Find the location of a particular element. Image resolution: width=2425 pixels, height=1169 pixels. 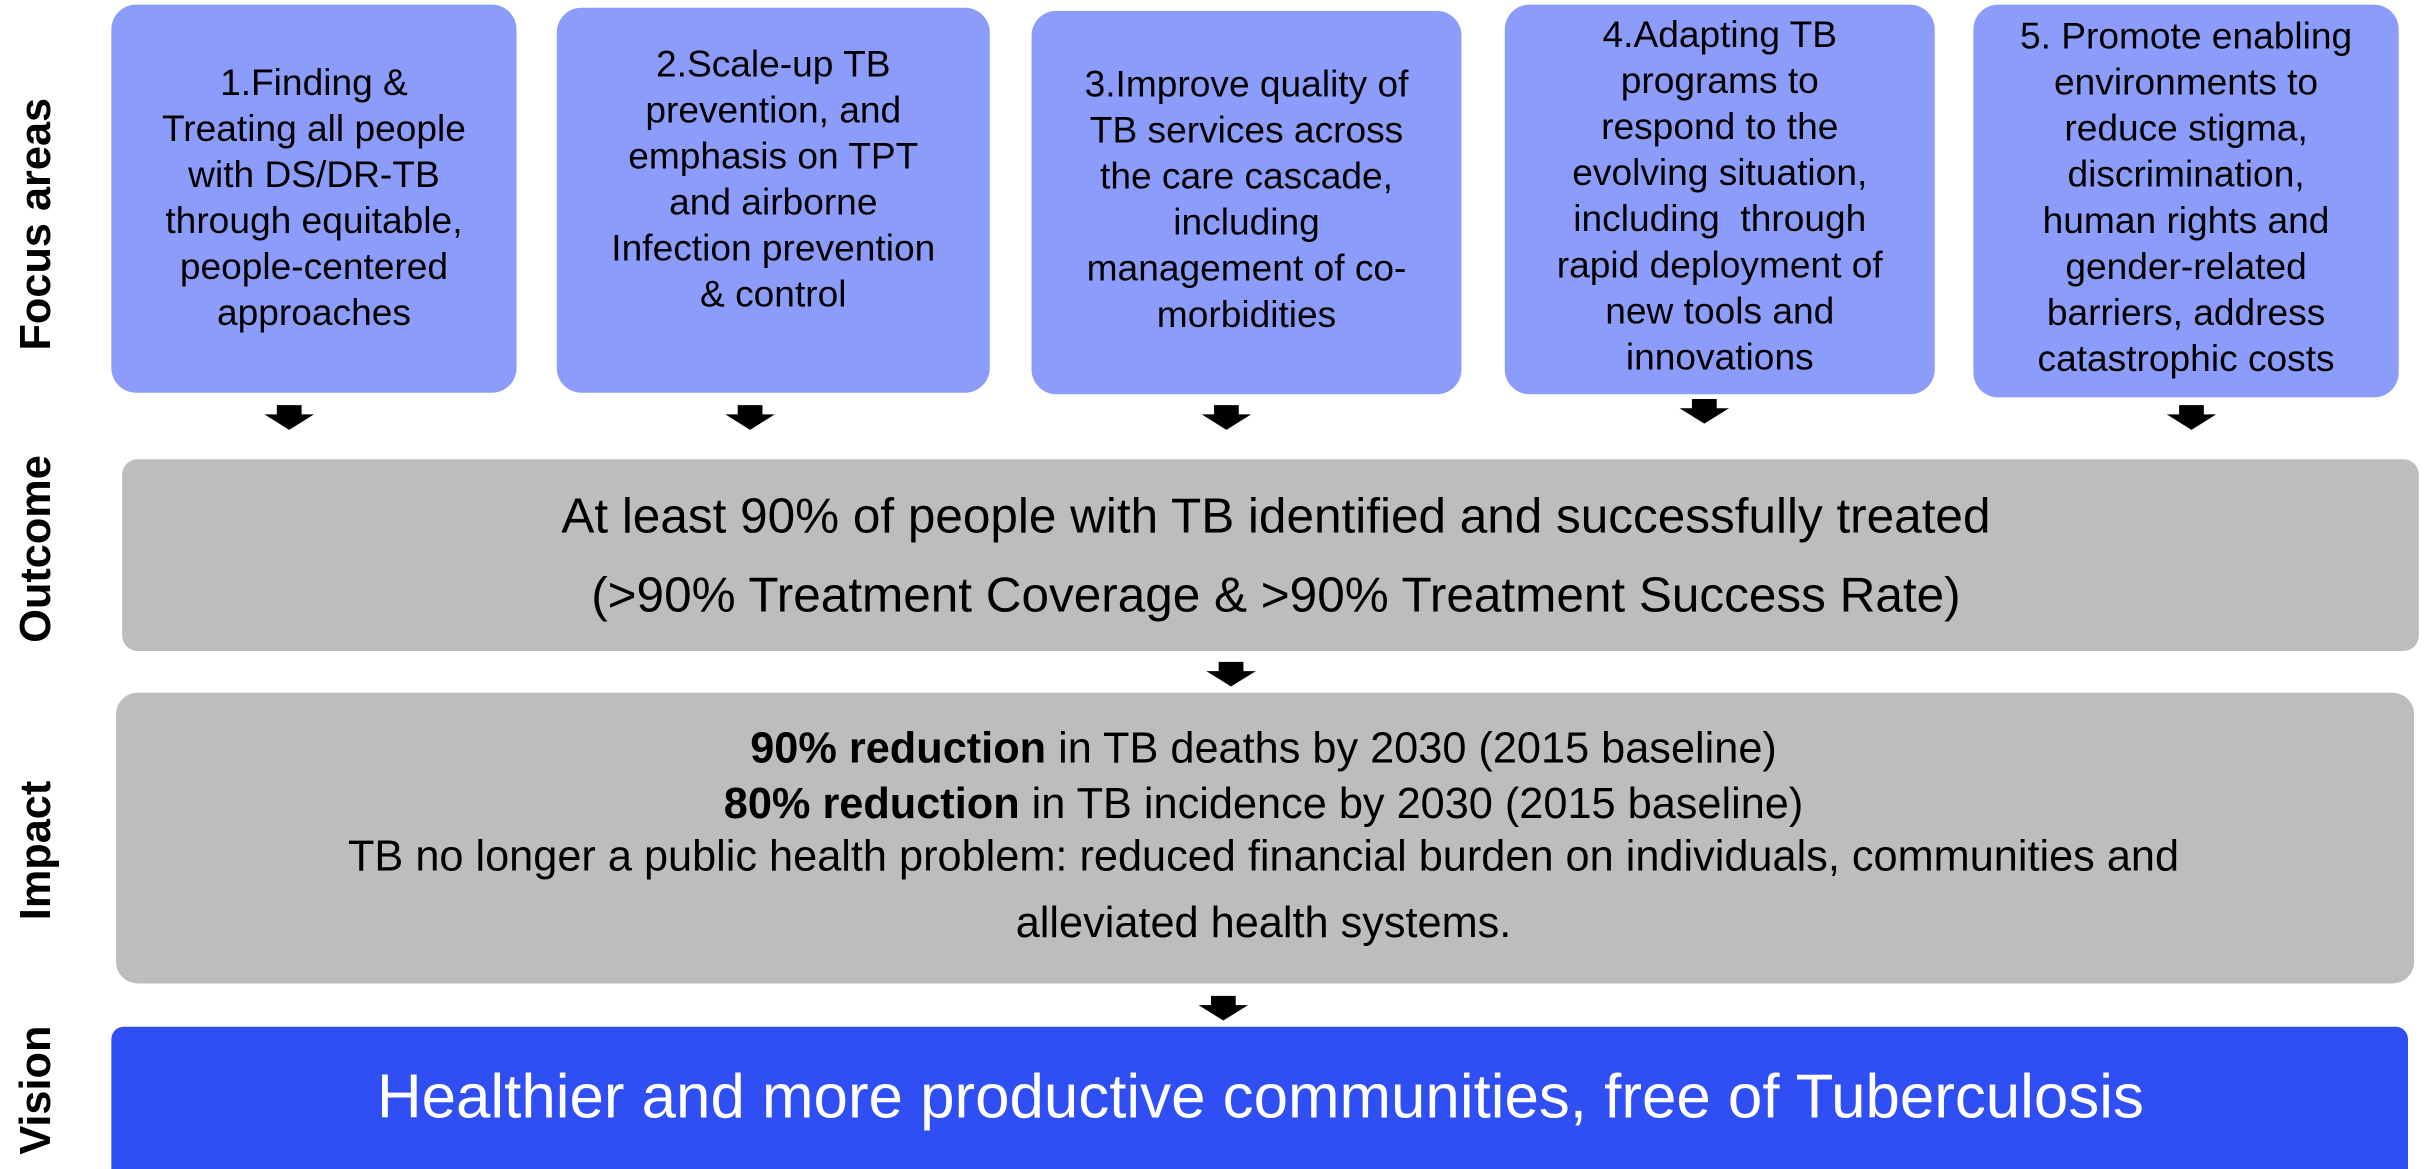

focus-text: 1.Finding & is located at coordinates (314, 82).